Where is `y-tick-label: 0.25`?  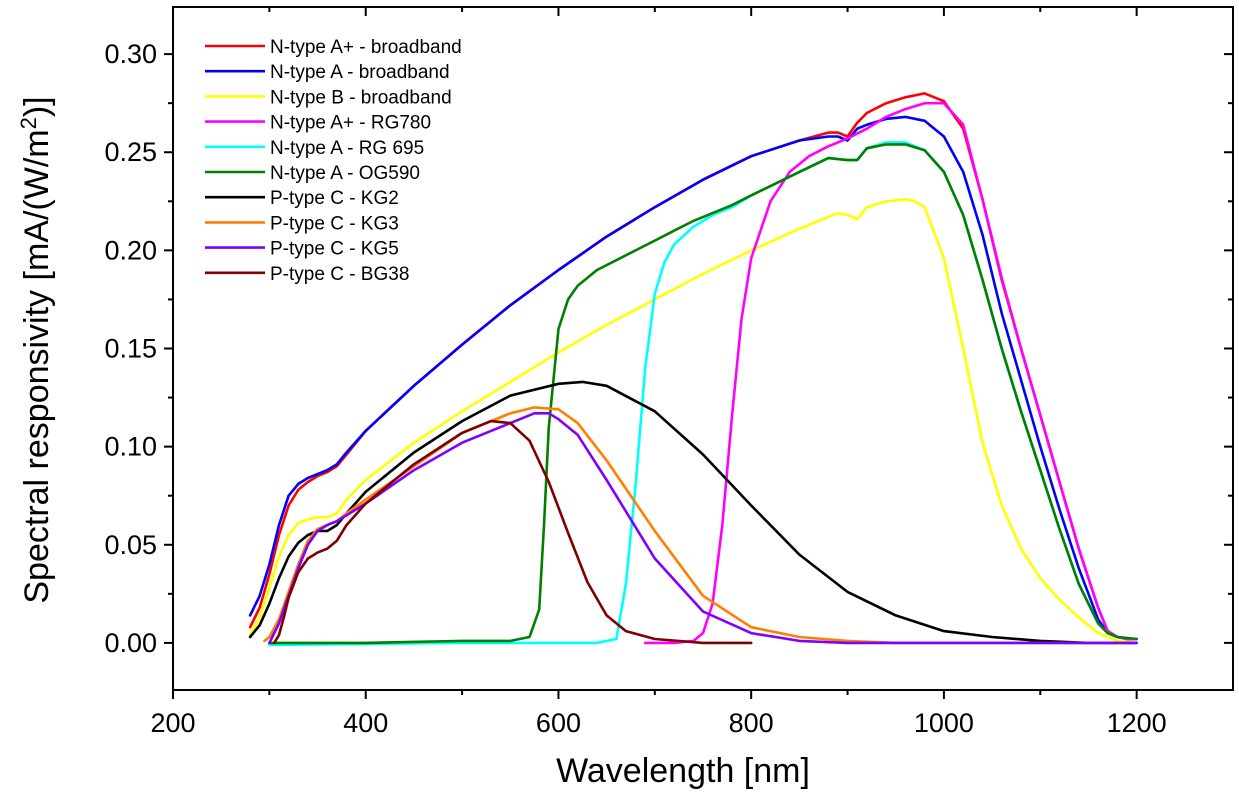
y-tick-label: 0.25 is located at coordinates (130, 152).